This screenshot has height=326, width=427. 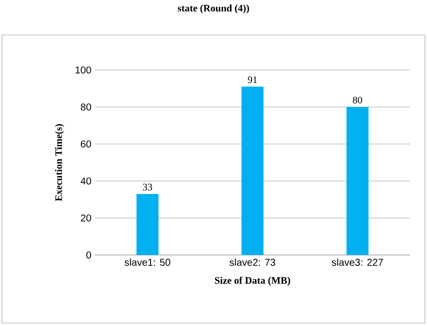 What do you see at coordinates (147, 262) in the screenshot?
I see `x-tick-label: slave1: 50` at bounding box center [147, 262].